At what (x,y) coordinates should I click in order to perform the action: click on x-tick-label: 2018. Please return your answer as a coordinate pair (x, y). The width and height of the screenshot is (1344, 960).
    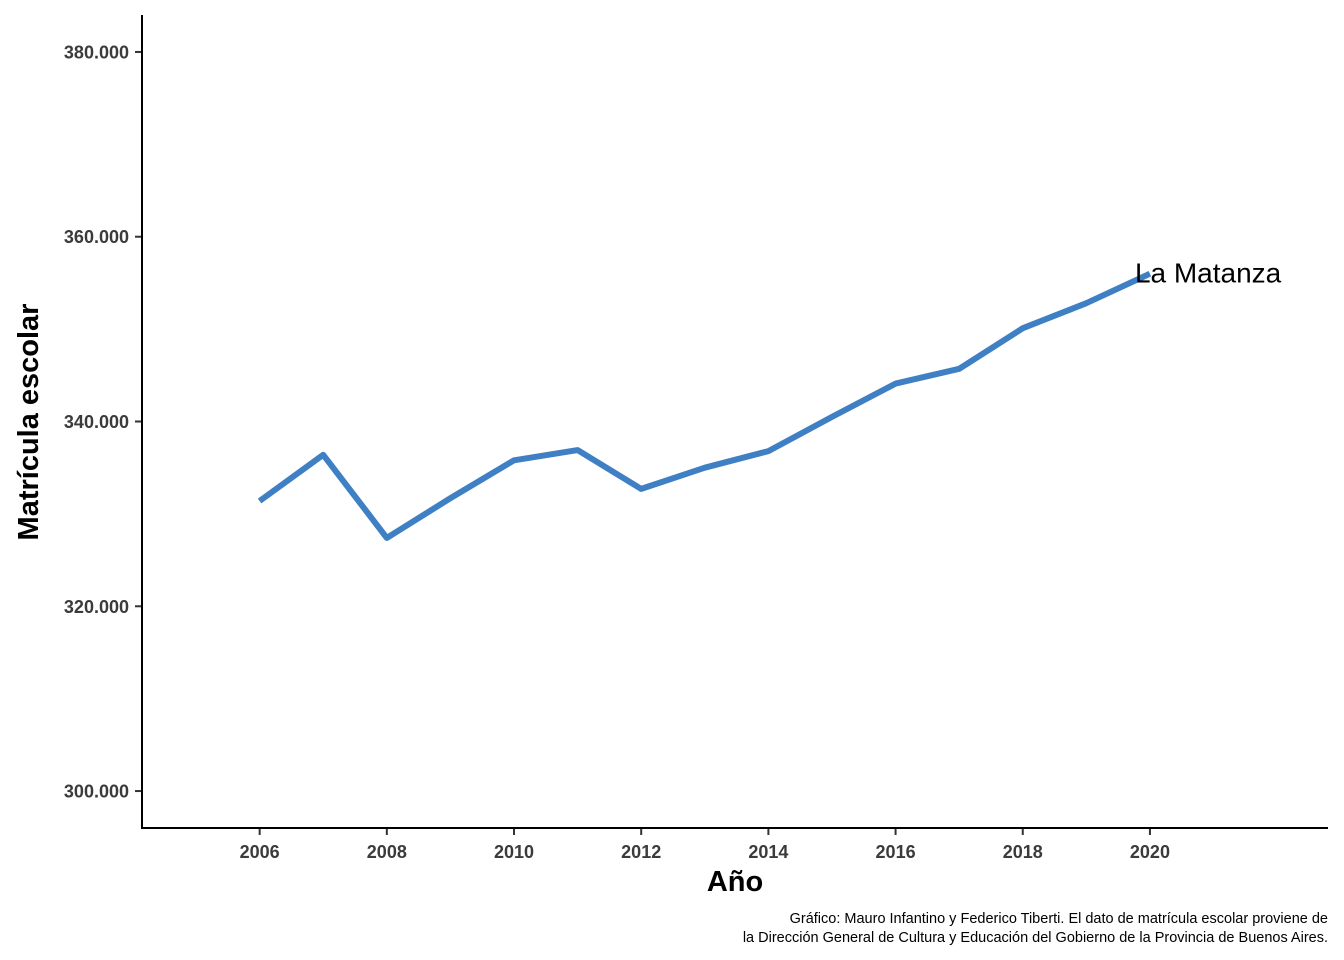
    Looking at the image, I should click on (1023, 852).